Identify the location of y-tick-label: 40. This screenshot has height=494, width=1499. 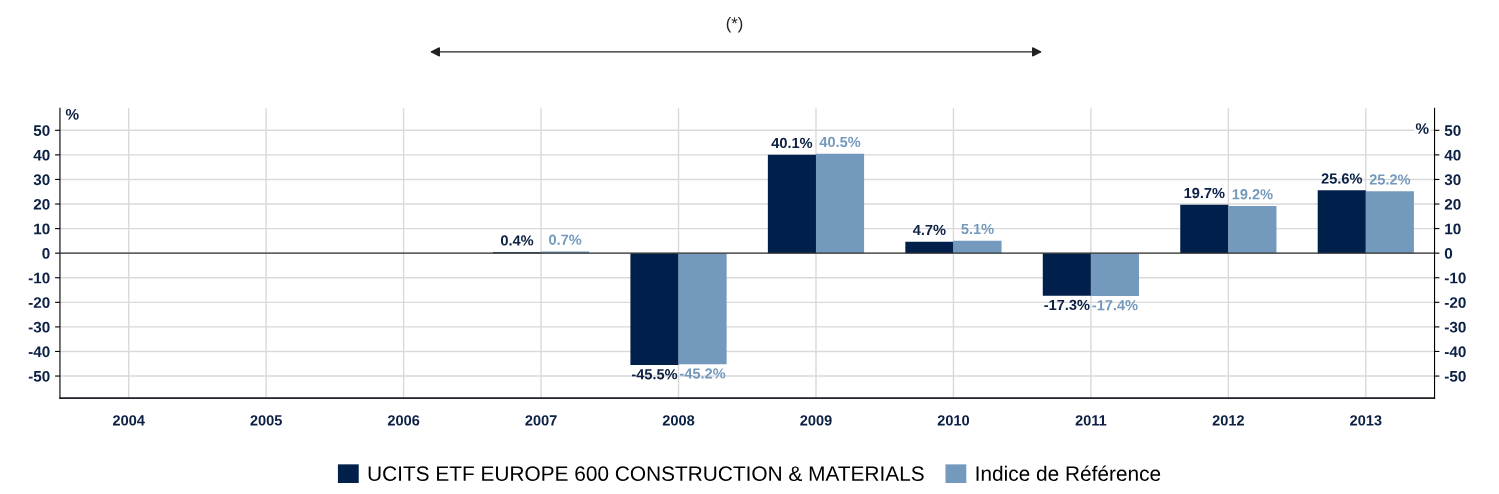
(41, 155).